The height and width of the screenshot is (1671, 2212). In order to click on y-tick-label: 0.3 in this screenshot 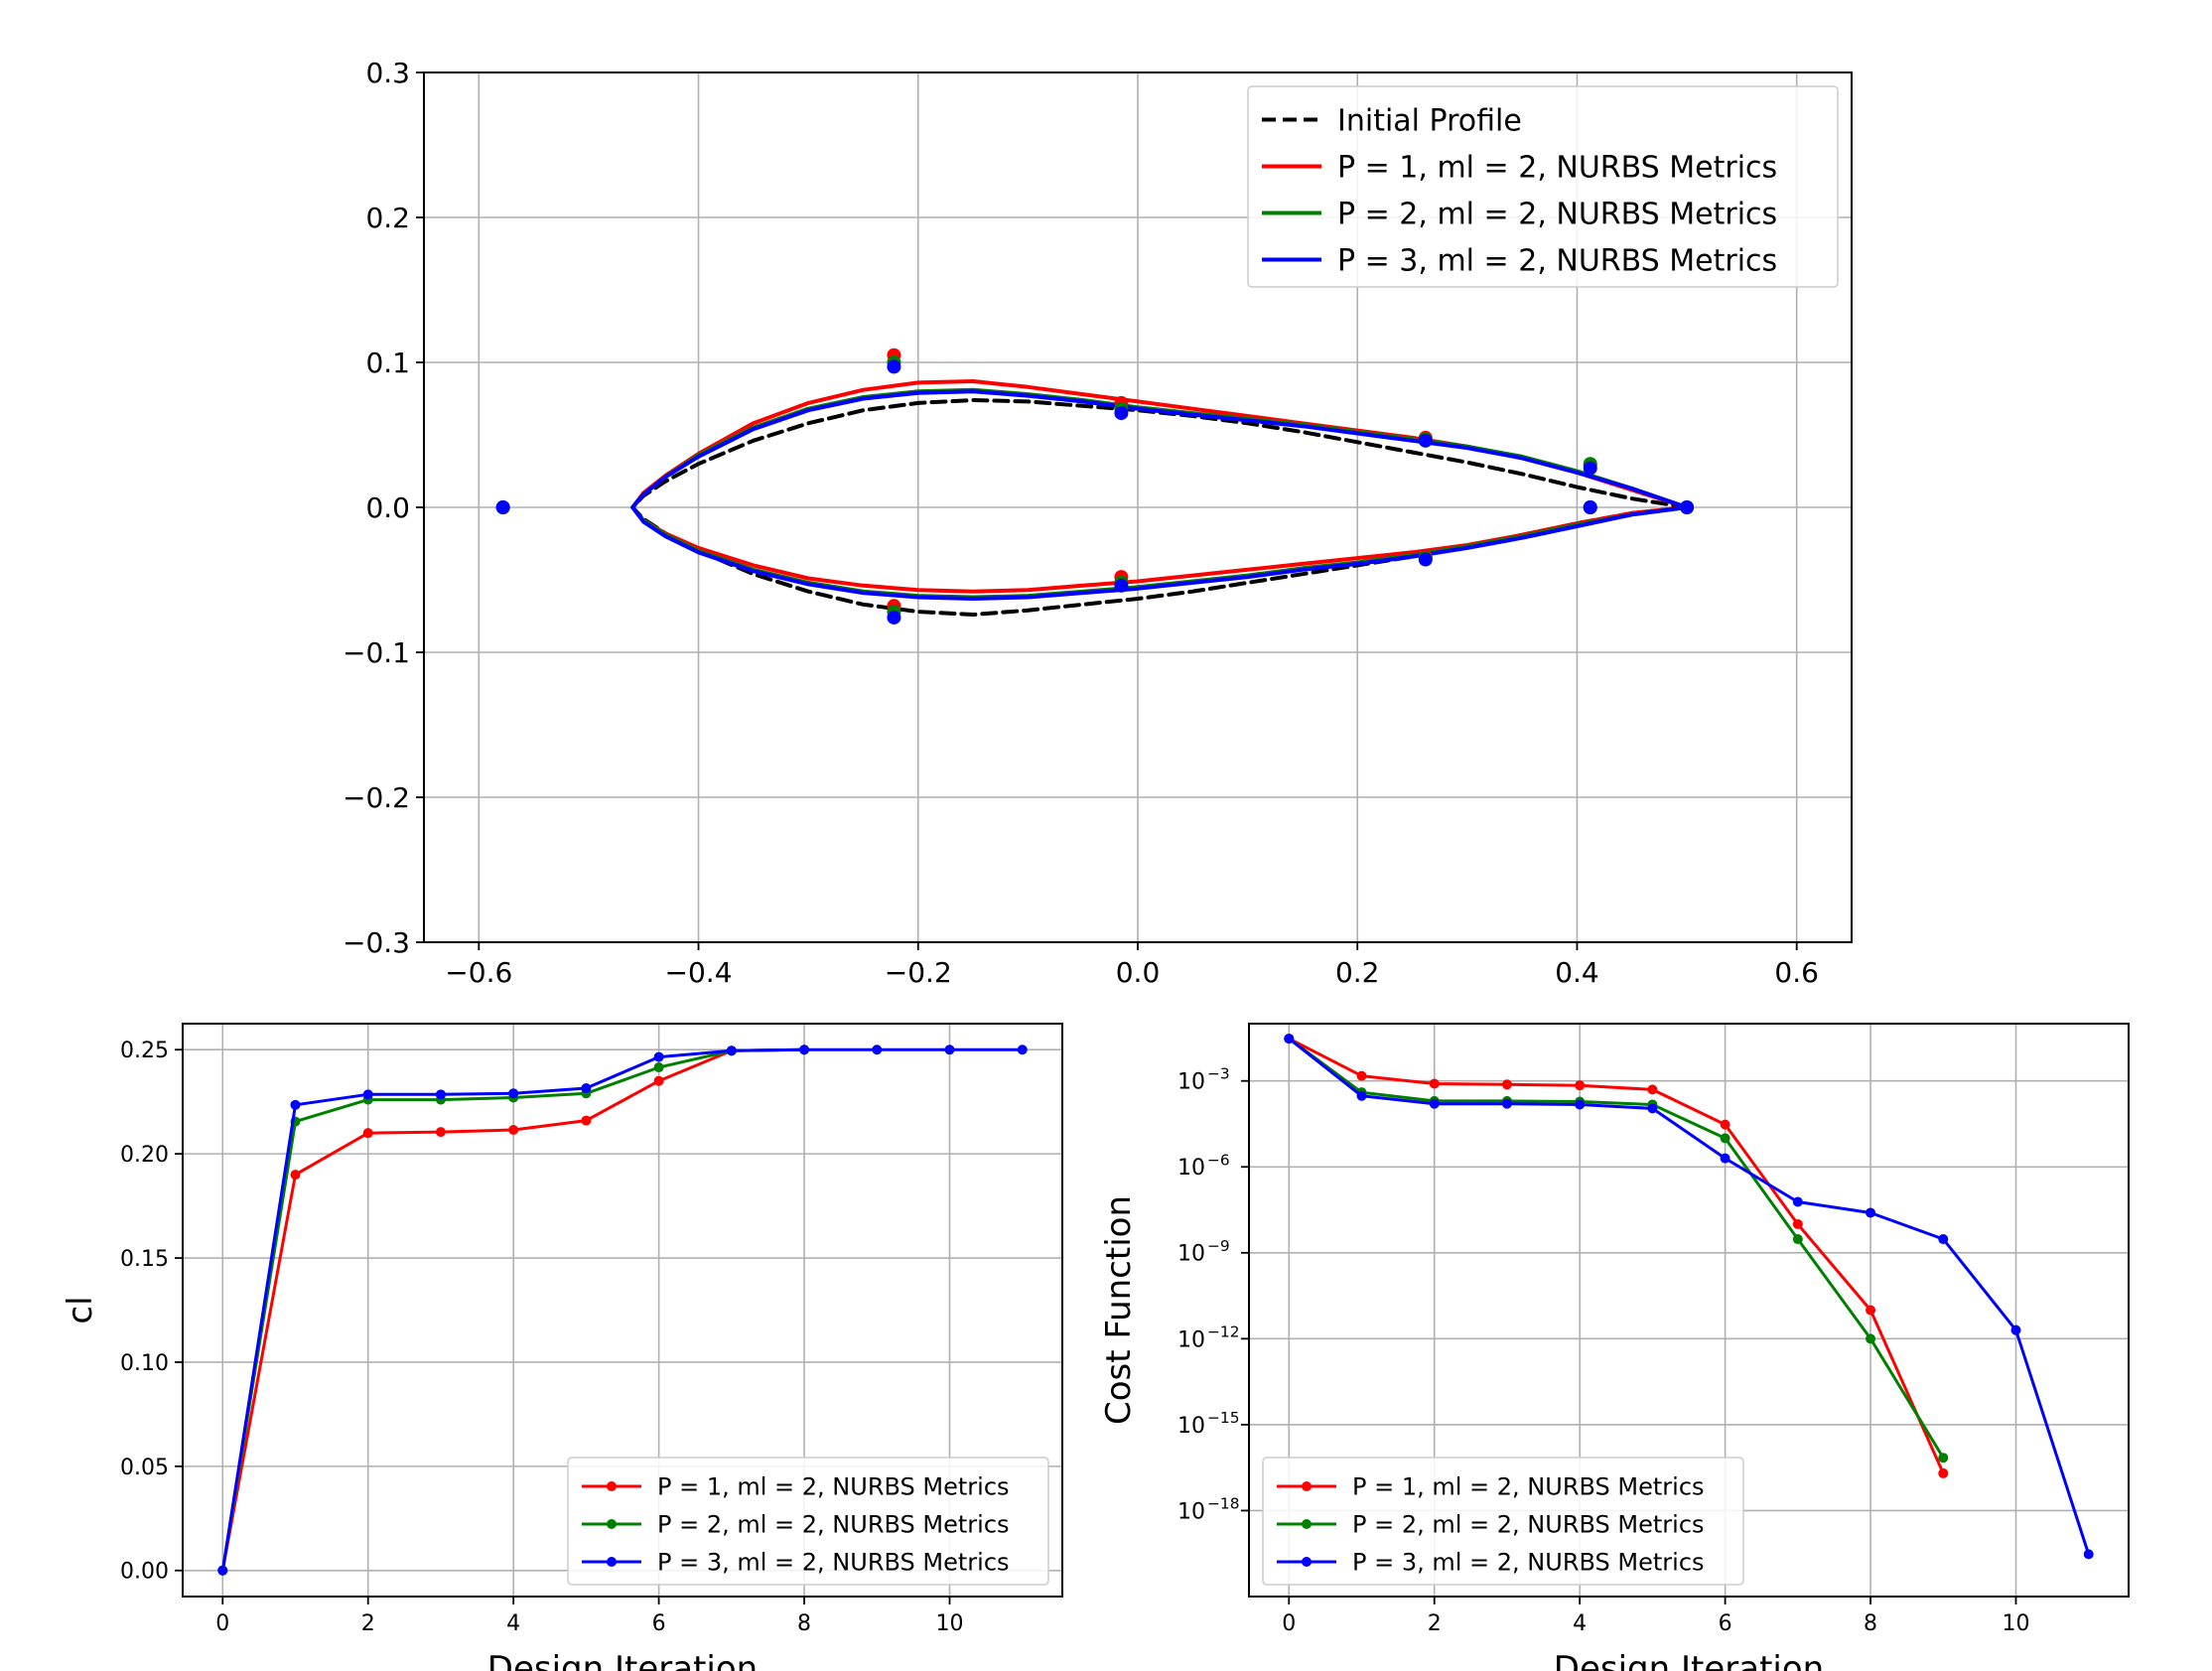, I will do `click(387, 73)`.